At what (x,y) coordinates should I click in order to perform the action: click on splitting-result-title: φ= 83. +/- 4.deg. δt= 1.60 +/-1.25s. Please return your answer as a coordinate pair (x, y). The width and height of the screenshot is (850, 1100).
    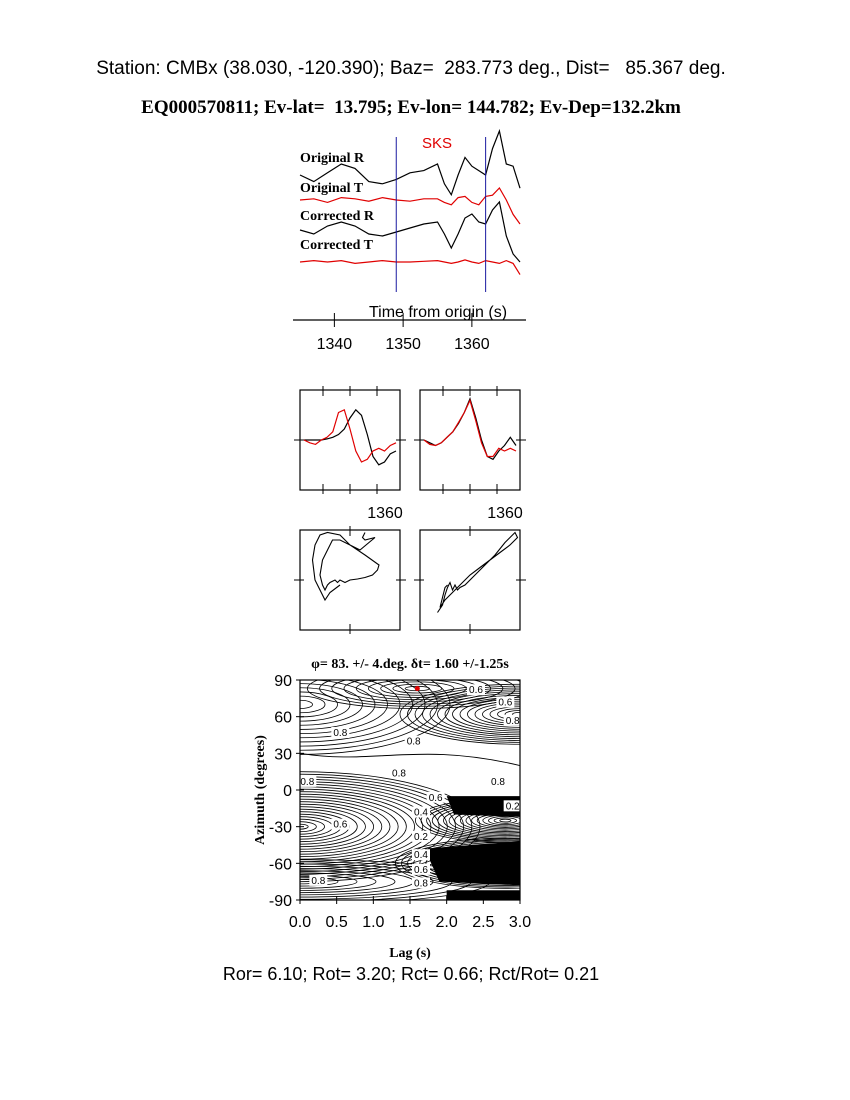
    Looking at the image, I should click on (410, 664).